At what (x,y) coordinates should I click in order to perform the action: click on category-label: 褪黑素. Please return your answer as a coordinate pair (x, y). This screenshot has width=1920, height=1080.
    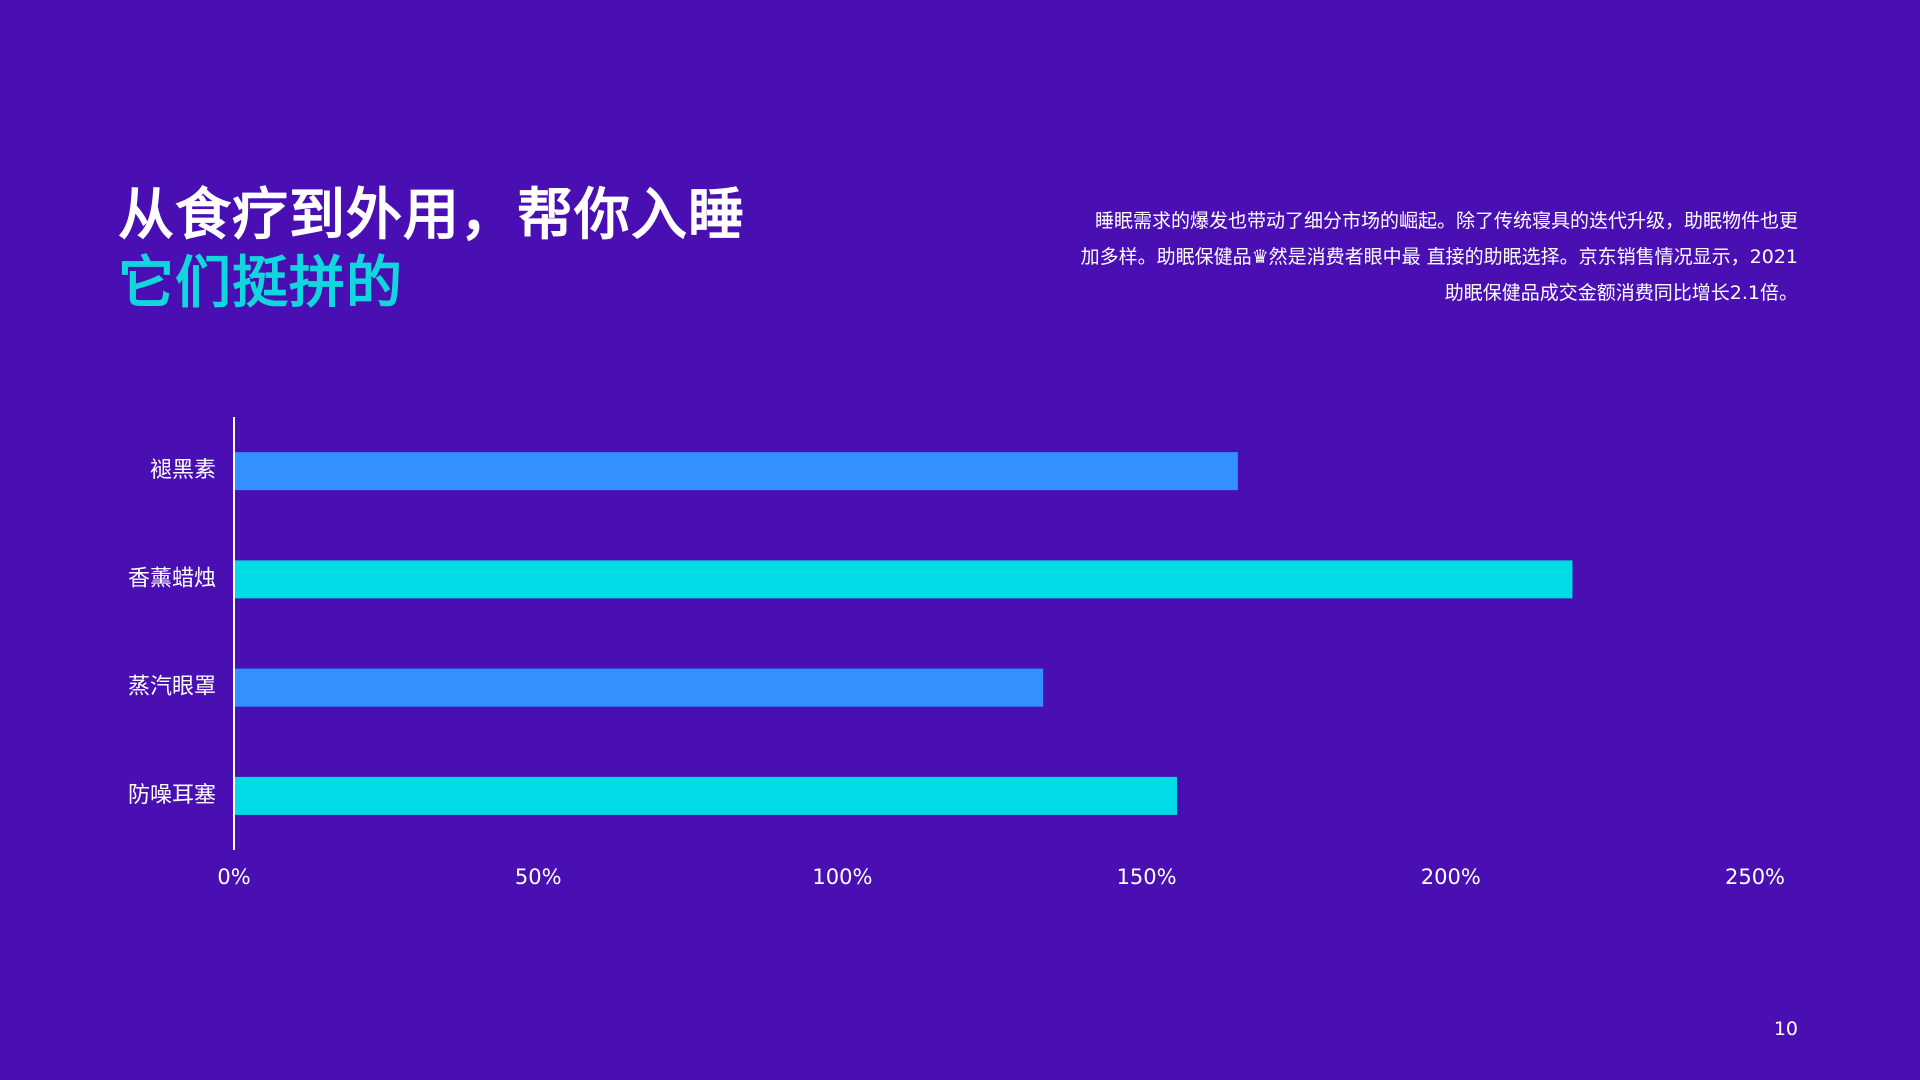
    Looking at the image, I should click on (183, 470).